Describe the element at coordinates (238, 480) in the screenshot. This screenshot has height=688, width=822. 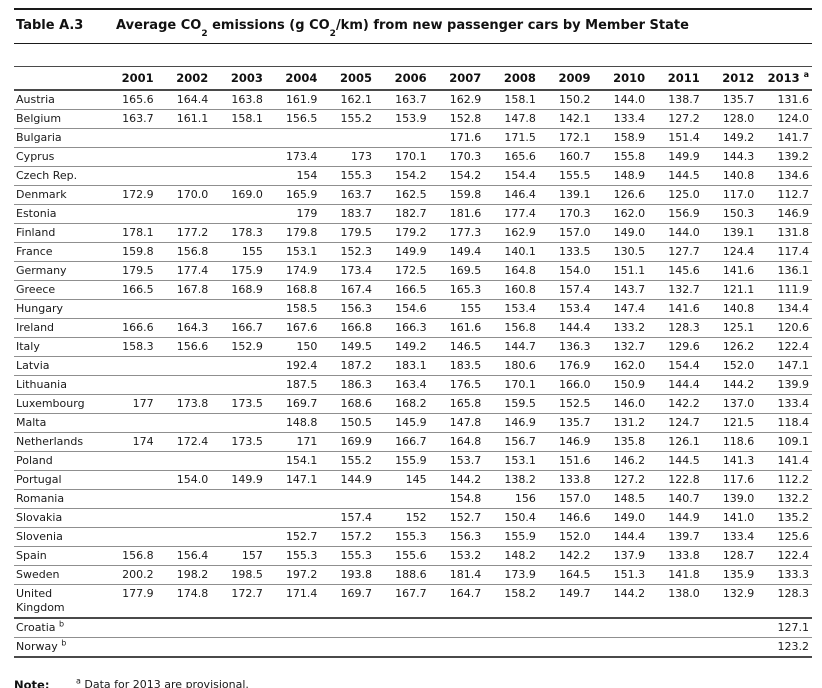
I see `value-cell: 149.9` at that location.